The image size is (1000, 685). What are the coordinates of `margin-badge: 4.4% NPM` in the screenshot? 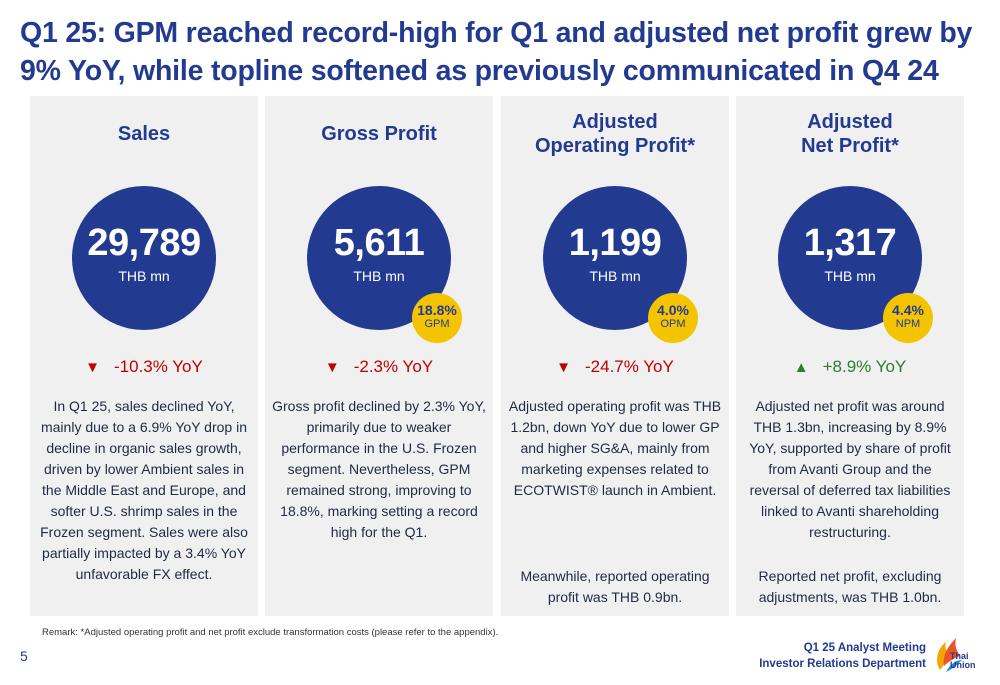 It's located at (908, 318).